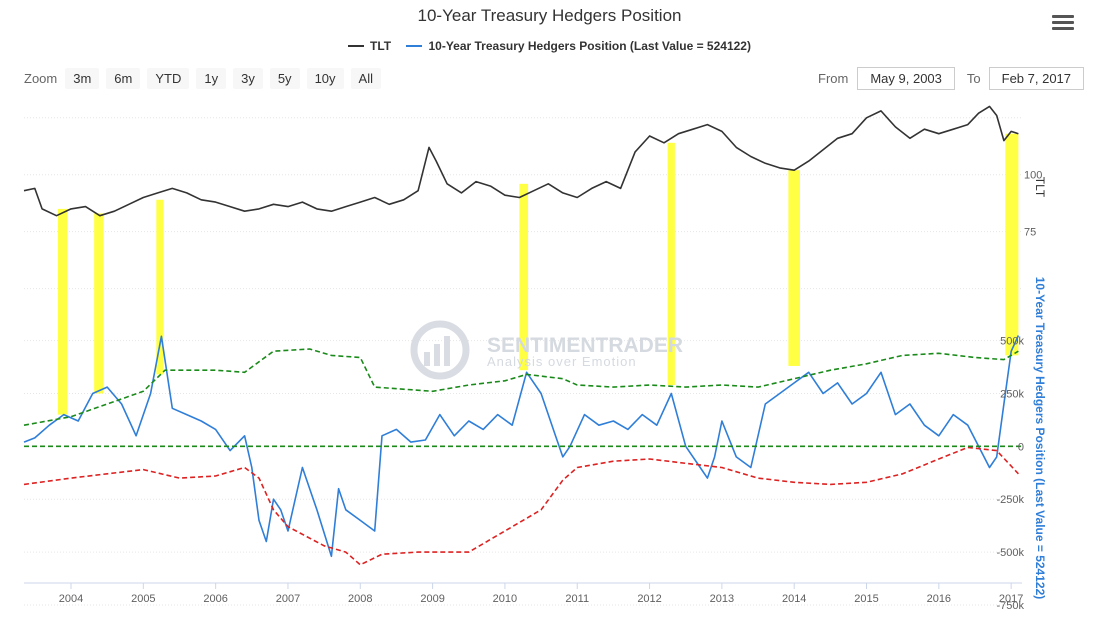  Describe the element at coordinates (432, 599) in the screenshot. I see `x-tick-label: 2009` at that location.